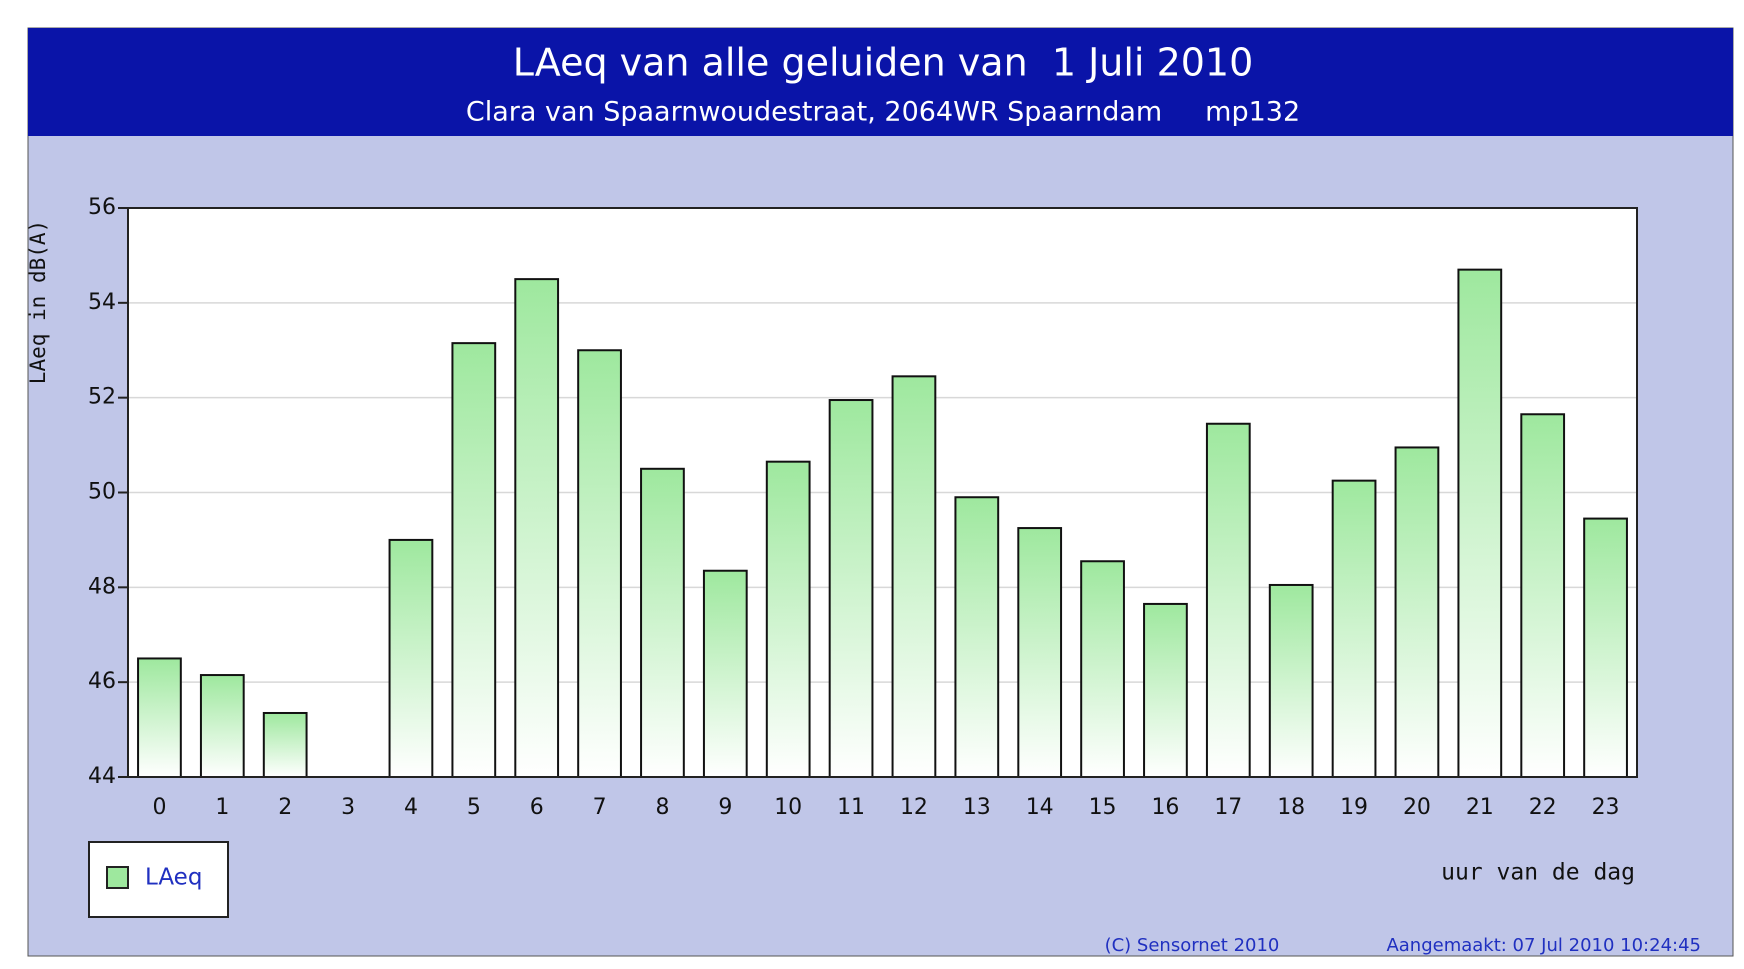  What do you see at coordinates (102, 207) in the screenshot?
I see `y-tick-label: 56` at bounding box center [102, 207].